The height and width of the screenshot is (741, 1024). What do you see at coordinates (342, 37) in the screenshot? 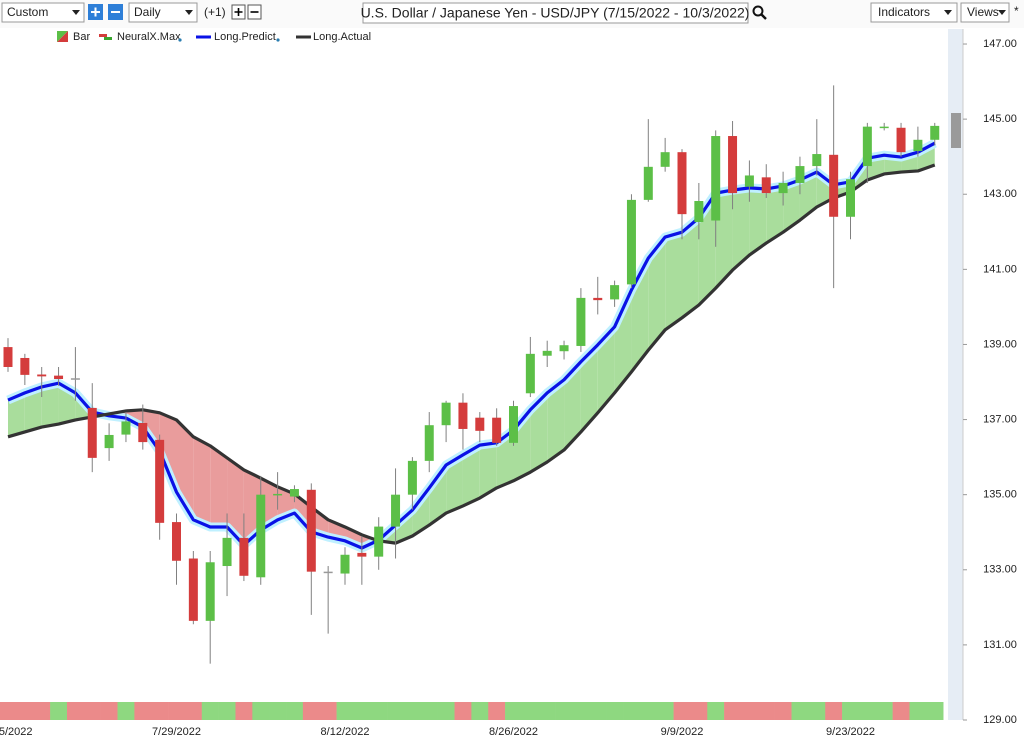
I see `legend-label: Long.Actual` at bounding box center [342, 37].